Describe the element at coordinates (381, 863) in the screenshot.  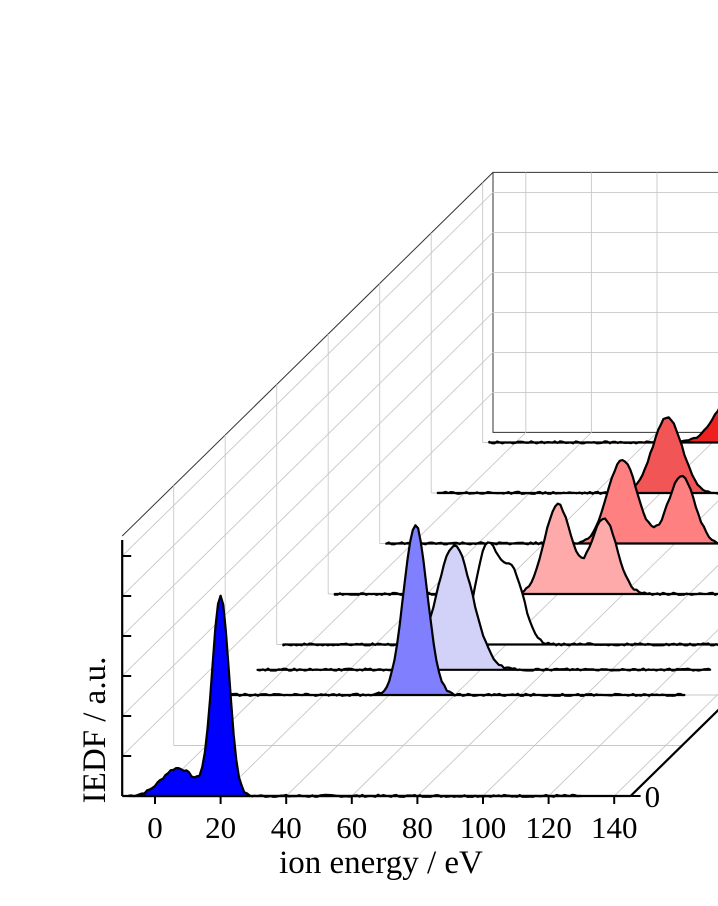
I see `x-axis-title: ion energy / eV` at that location.